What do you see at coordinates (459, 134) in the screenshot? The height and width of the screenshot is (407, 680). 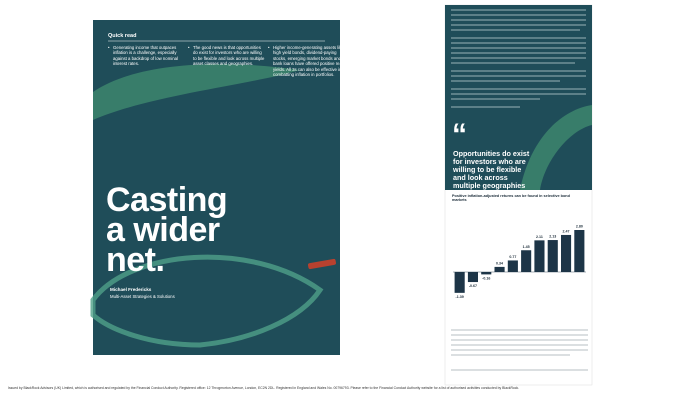 I see `quote-mark: “` at bounding box center [459, 134].